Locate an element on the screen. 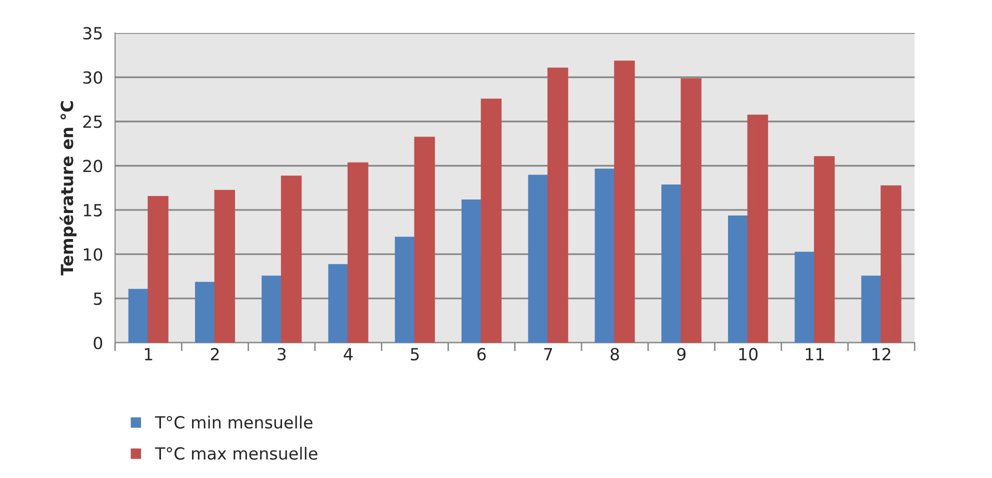  y-tick-label: 30 is located at coordinates (92, 77).